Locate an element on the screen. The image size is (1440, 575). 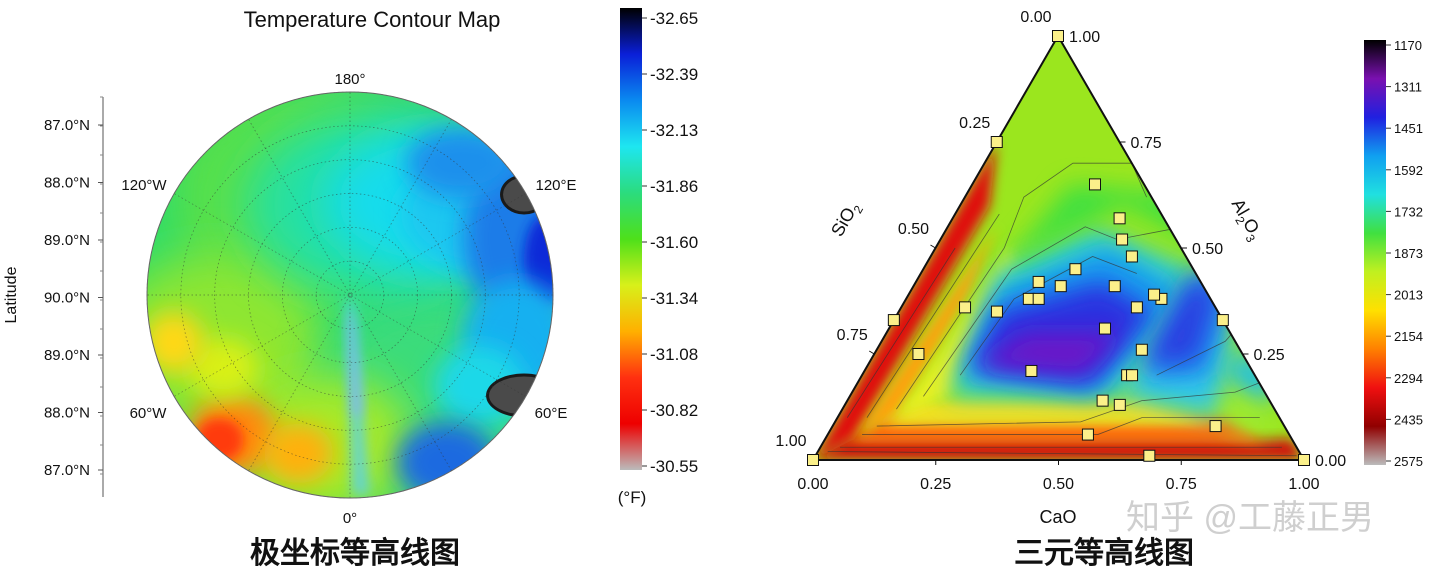
polar-colorbar-tick-label: -32.39 is located at coordinates (674, 74).